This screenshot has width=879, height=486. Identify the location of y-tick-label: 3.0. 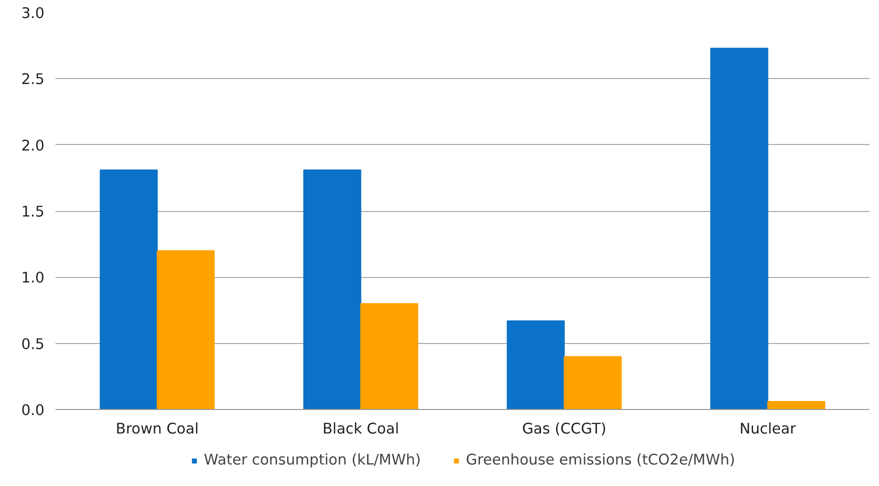
(33, 13).